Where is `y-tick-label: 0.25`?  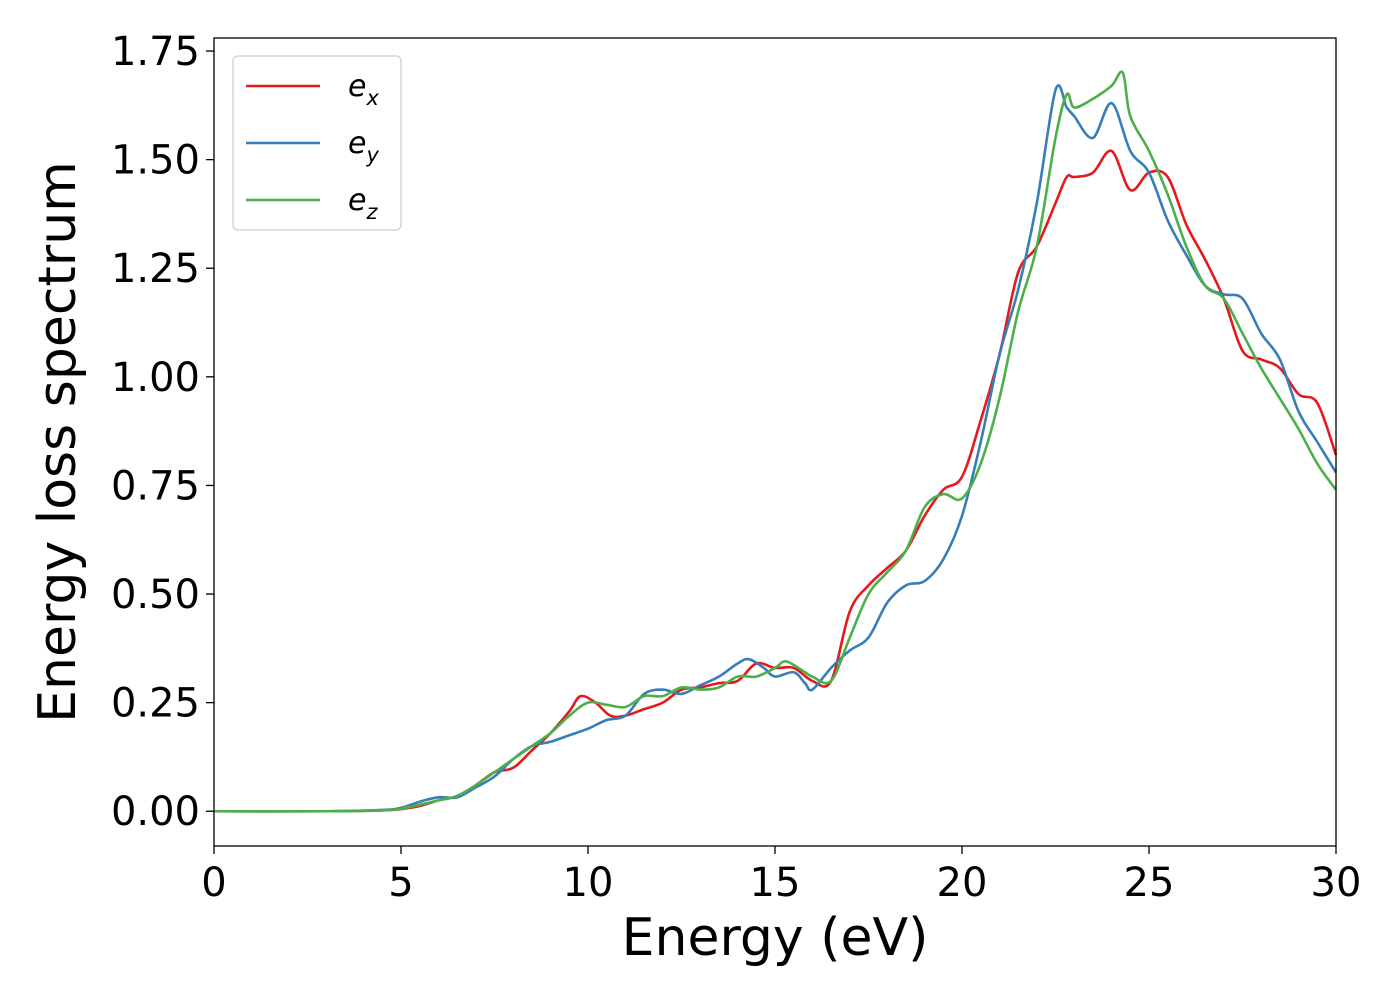 y-tick-label: 0.25 is located at coordinates (155, 704).